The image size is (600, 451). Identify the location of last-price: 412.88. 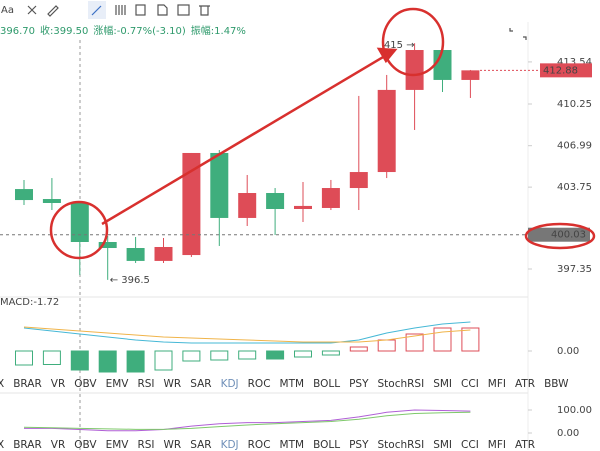
(560, 70).